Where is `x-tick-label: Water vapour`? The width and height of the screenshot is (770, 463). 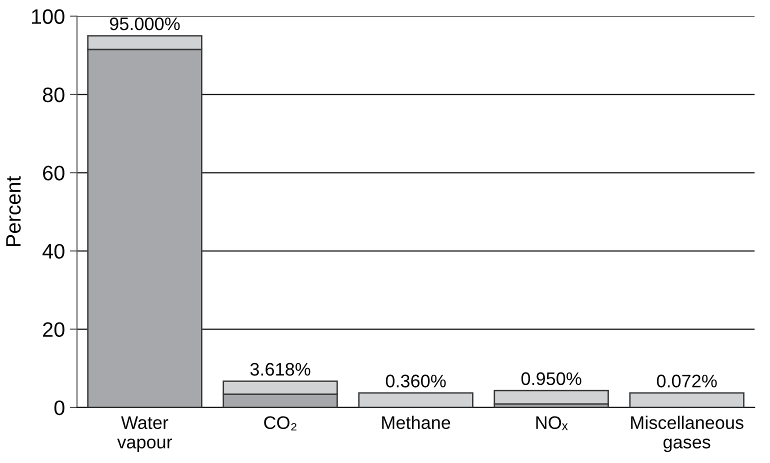 x-tick-label: Water vapour is located at coordinates (144, 434).